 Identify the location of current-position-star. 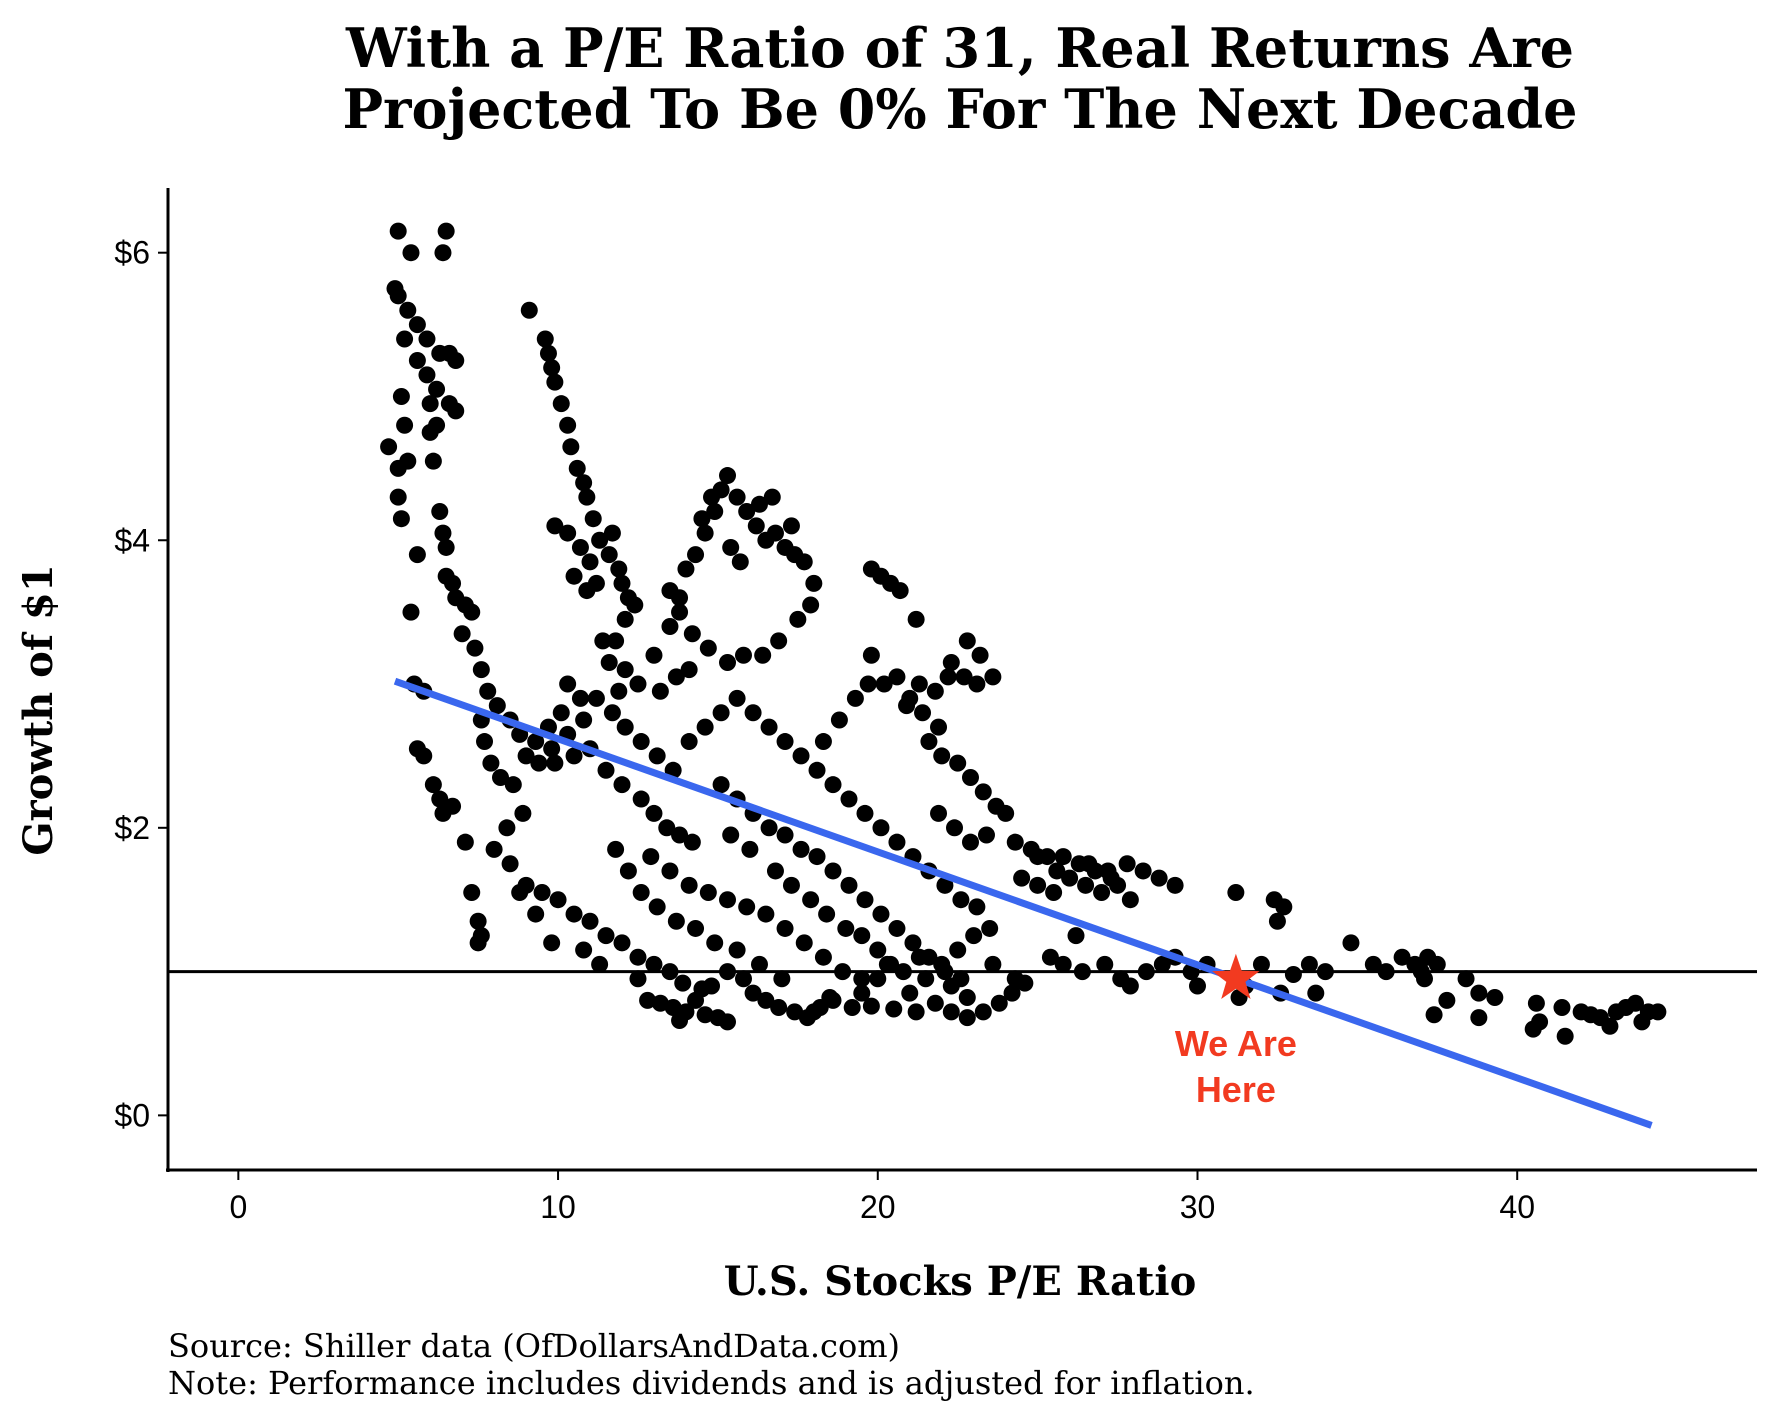
(1236, 976).